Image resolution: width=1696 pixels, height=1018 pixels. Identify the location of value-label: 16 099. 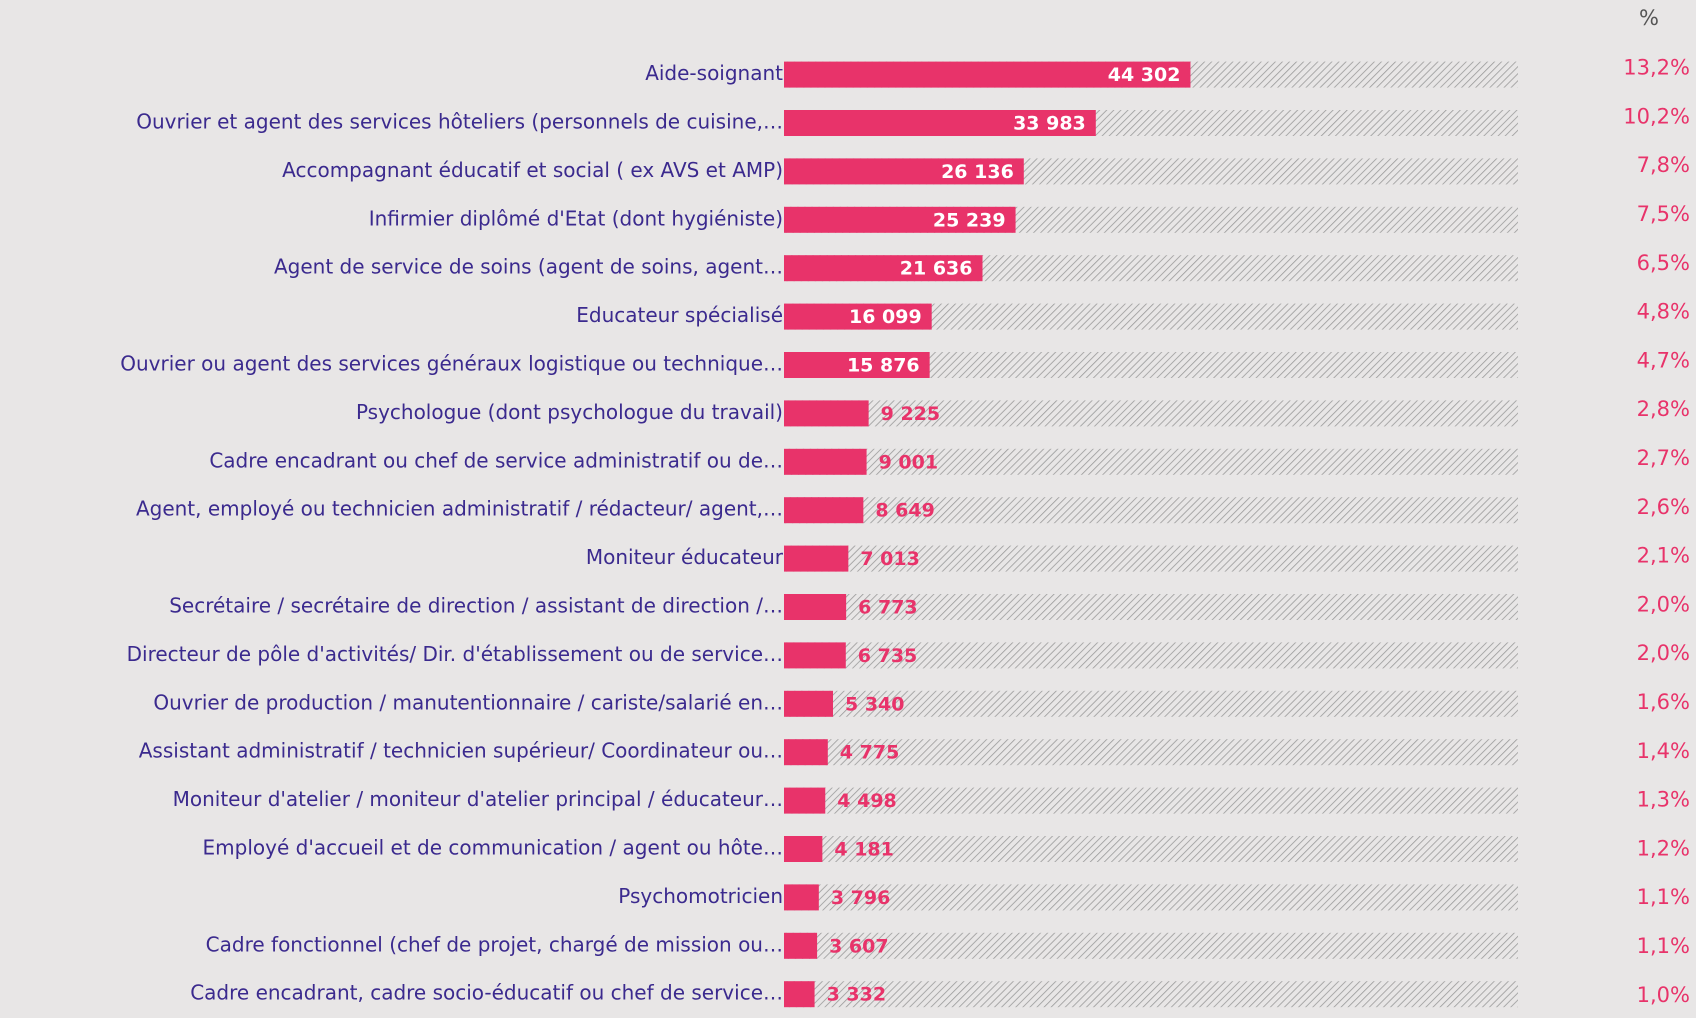
(885, 317).